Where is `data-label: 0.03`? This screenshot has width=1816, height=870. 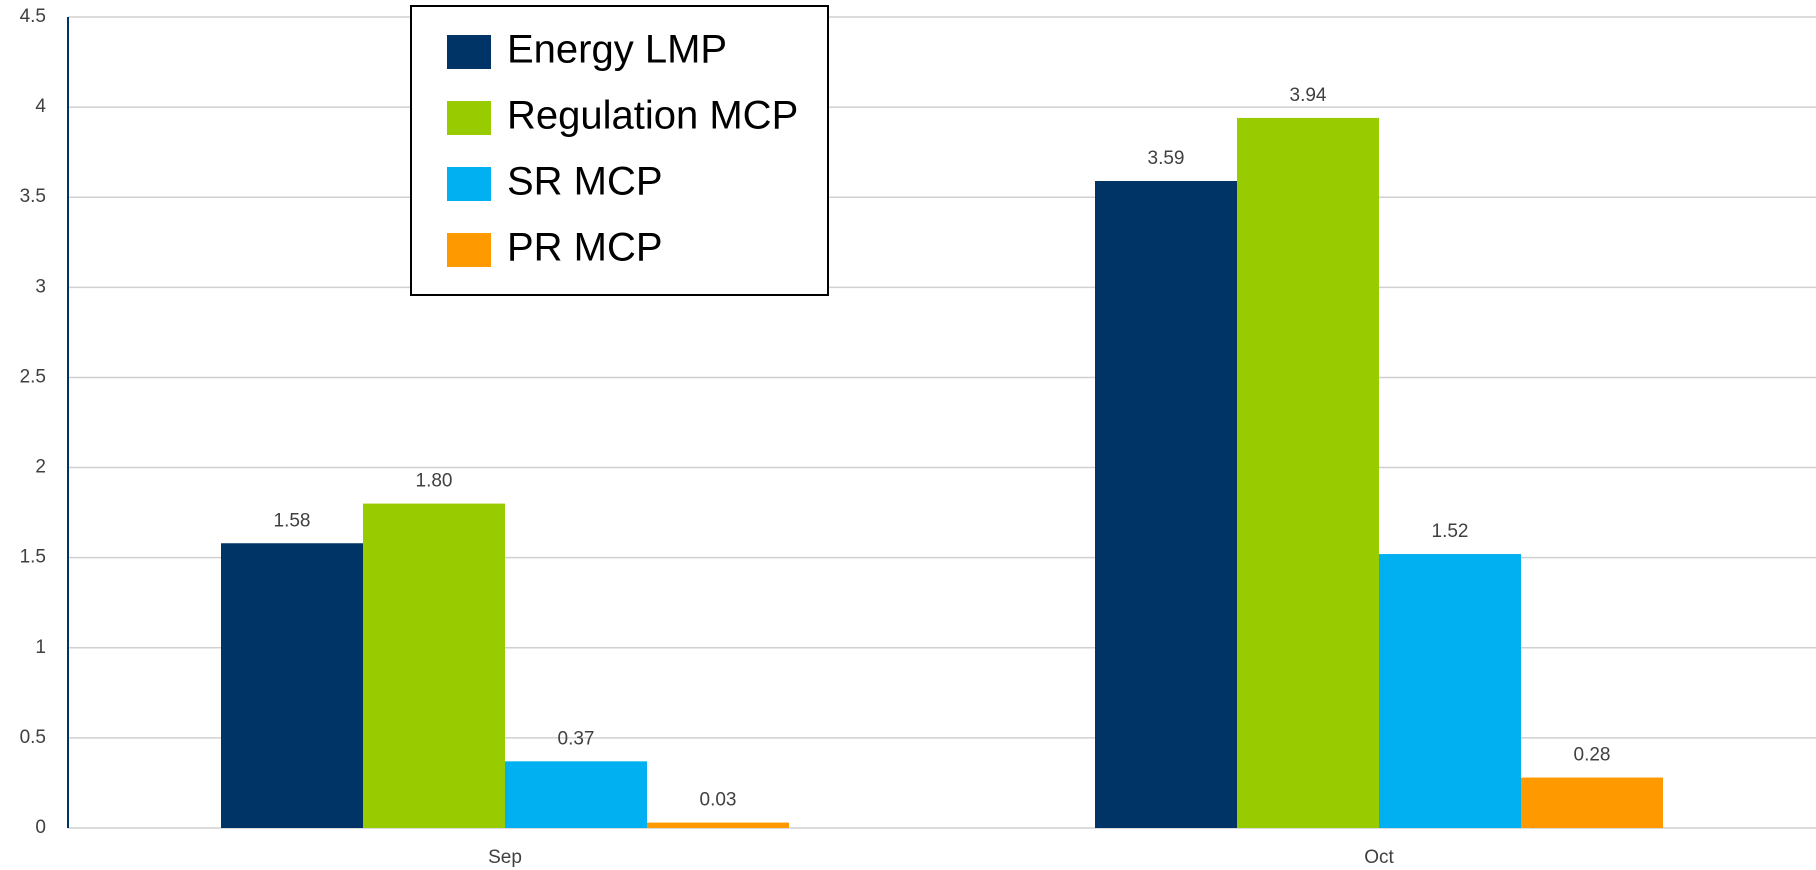
data-label: 0.03 is located at coordinates (718, 800).